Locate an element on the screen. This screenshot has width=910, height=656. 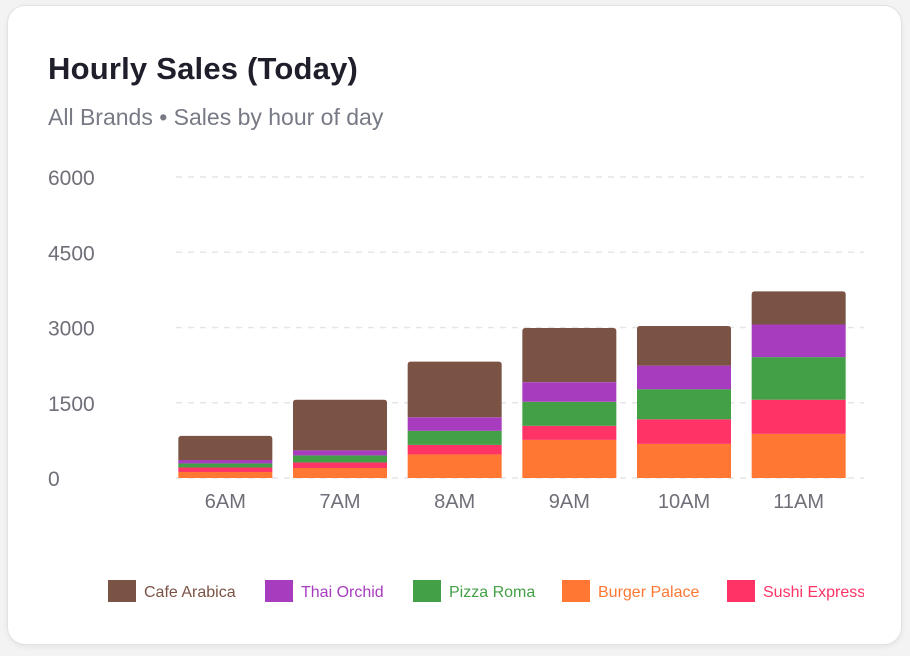
y-tick-label: 1500 is located at coordinates (71, 404).